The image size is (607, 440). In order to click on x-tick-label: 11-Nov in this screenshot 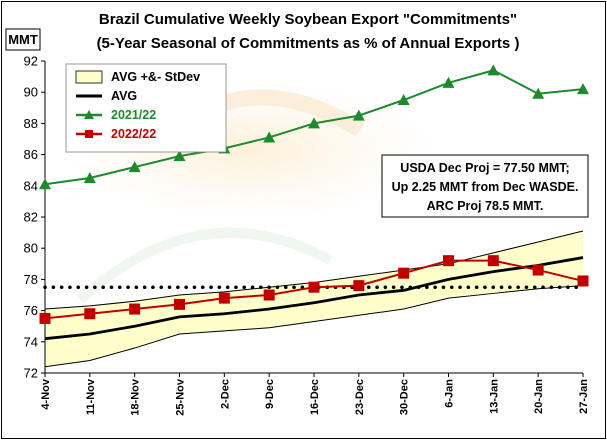, I will do `click(91, 396)`.